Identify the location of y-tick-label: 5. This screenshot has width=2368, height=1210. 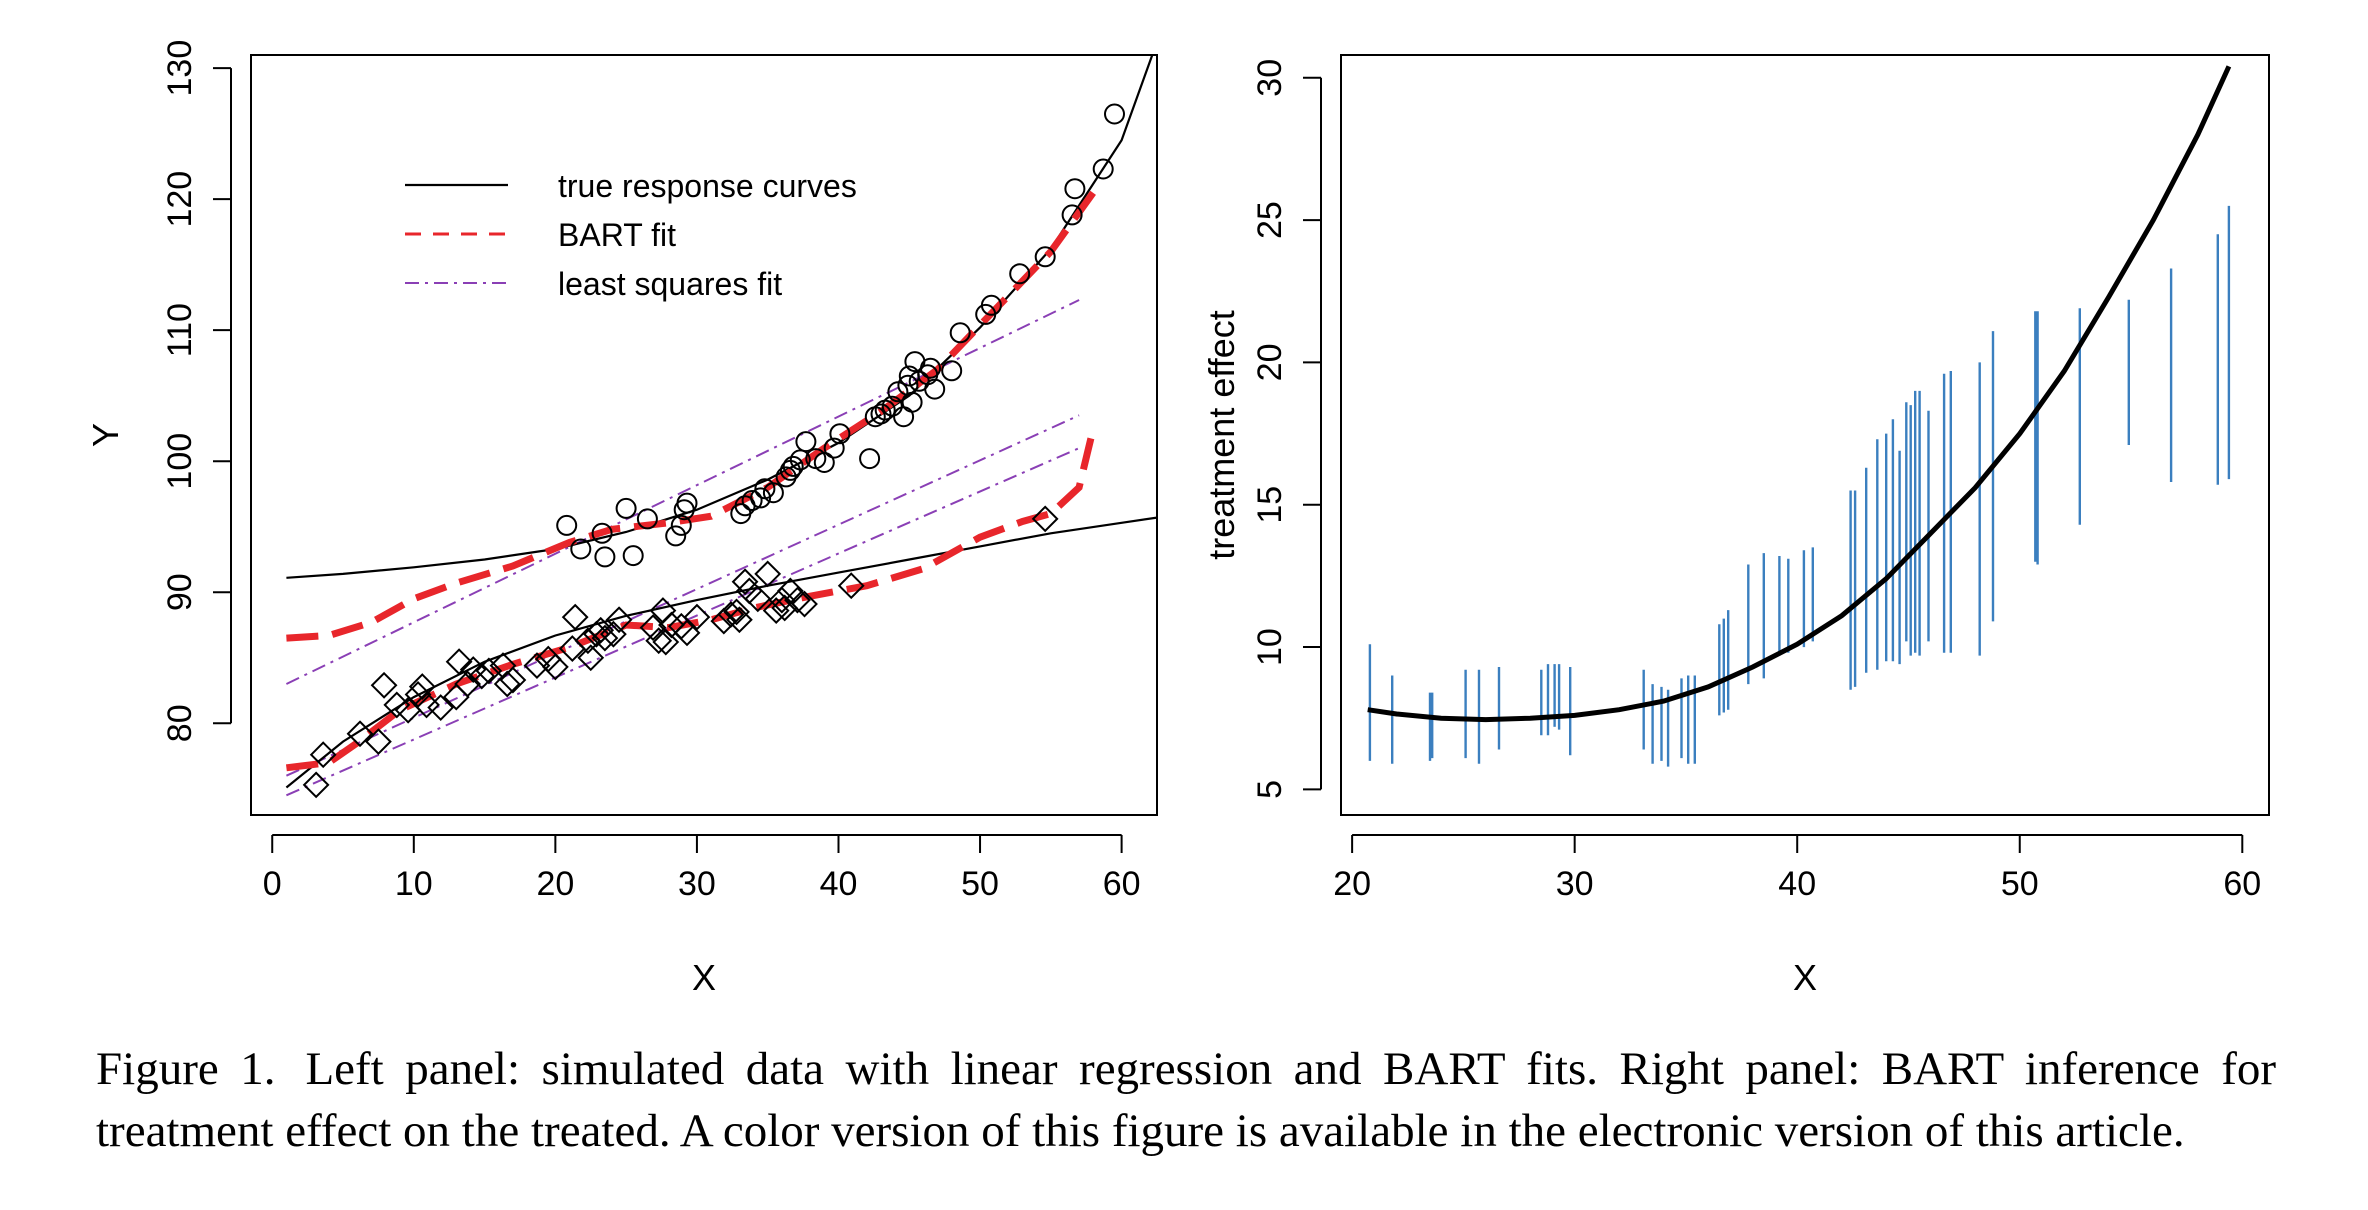
(1270, 789).